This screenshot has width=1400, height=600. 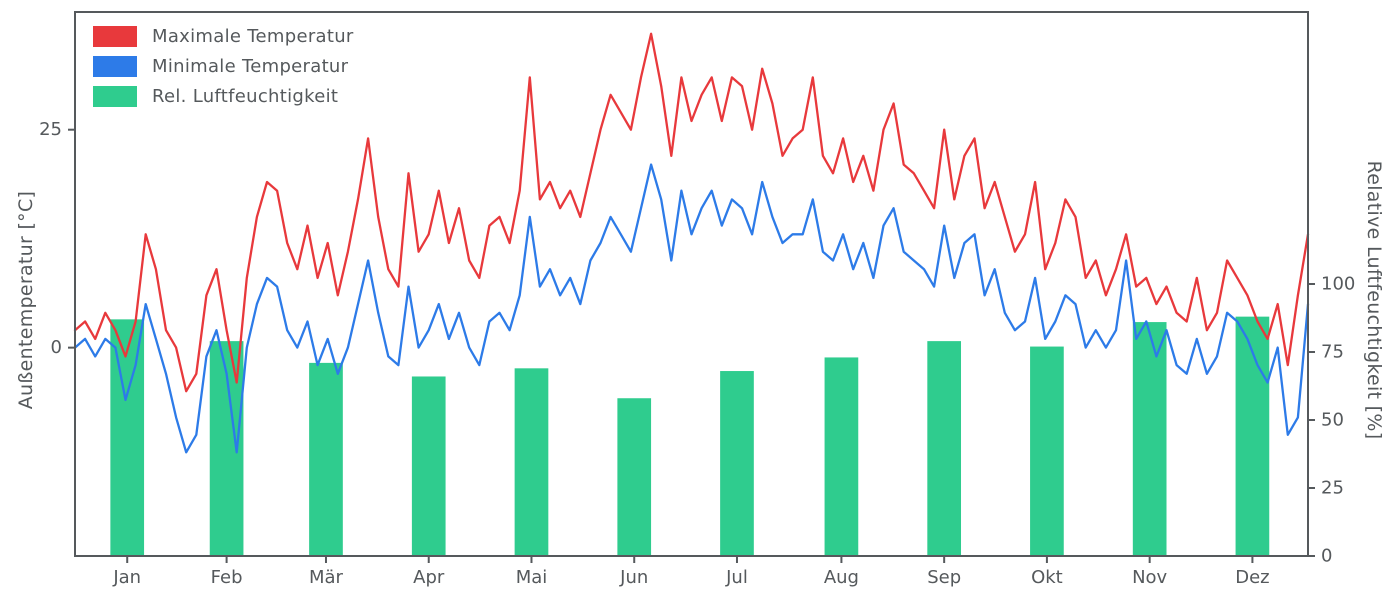 I want to click on left-tick-label: 25, so click(x=50, y=129).